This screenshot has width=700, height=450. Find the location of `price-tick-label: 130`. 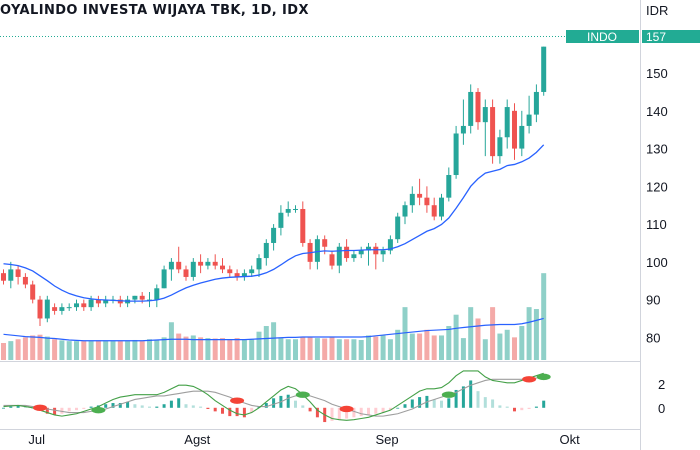

price-tick-label: 130 is located at coordinates (657, 149).